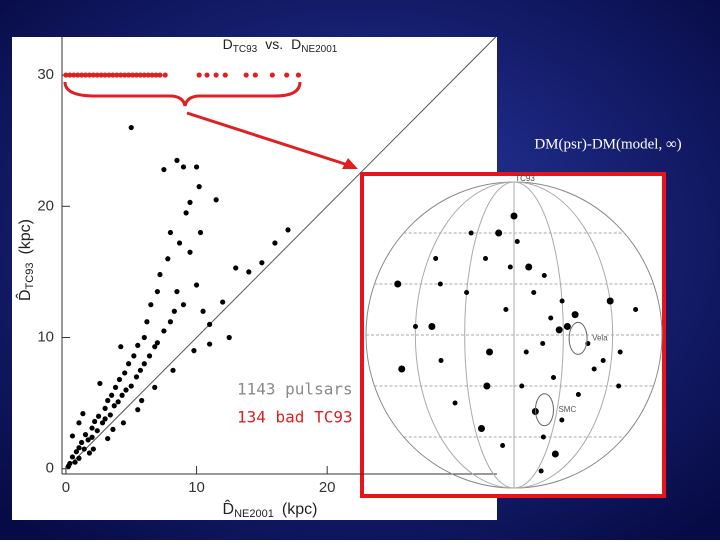 This screenshot has height=545, width=720. I want to click on sky-map-top-label: TC93, so click(525, 178).